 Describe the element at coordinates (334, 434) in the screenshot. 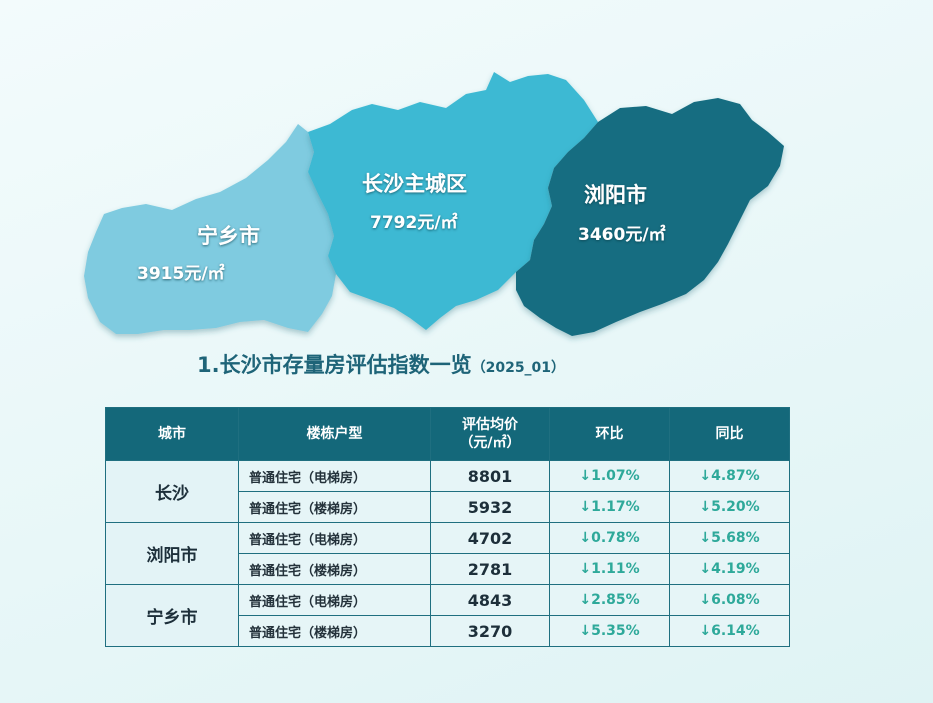

I see `header-type: 楼栋户型` at that location.